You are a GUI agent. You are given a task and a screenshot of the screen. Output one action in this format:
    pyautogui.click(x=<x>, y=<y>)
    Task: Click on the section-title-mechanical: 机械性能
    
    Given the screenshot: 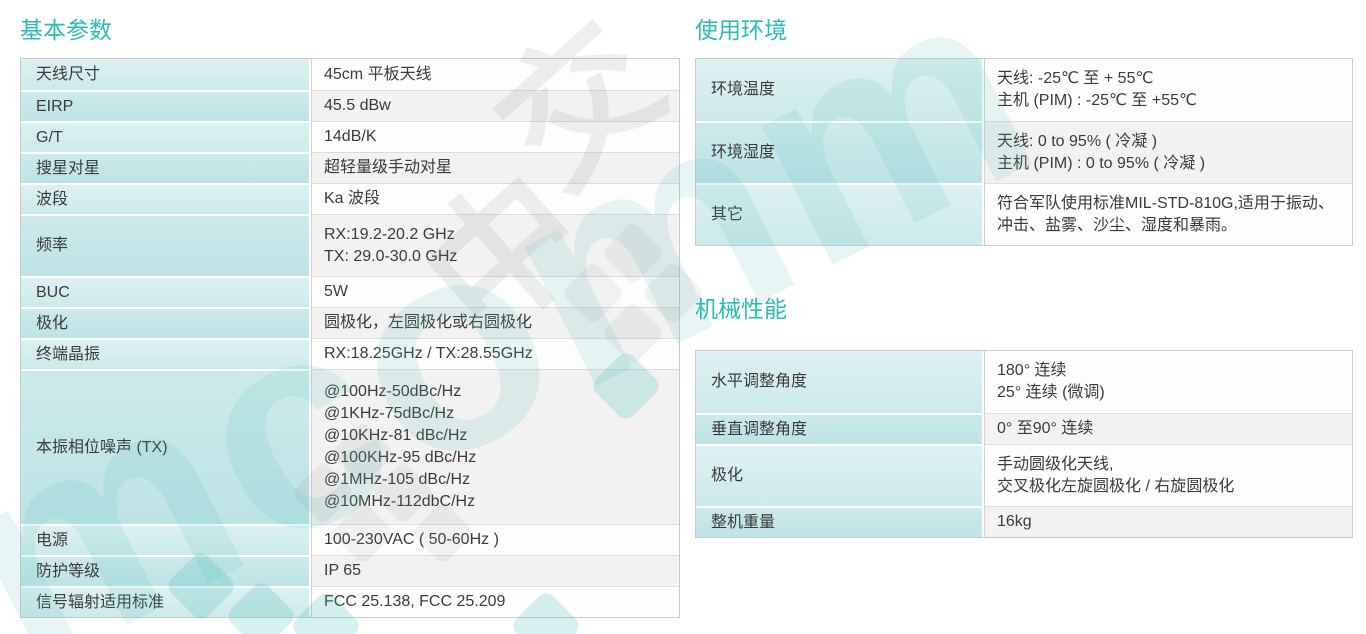 What is the action you would take?
    pyautogui.click(x=741, y=309)
    